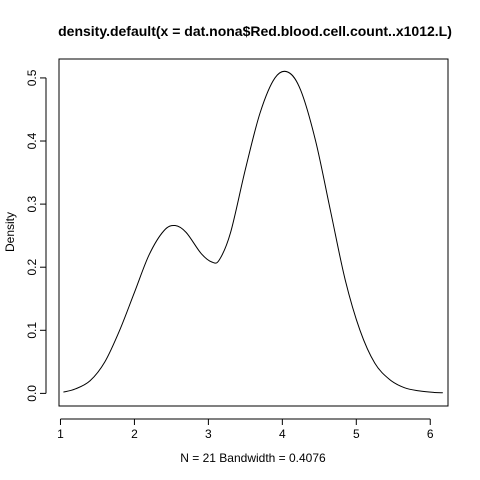  Describe the element at coordinates (35, 235) in the screenshot. I see `y-axis: 0.0 0.1 0.2 0.3 0.4 0.5` at that location.